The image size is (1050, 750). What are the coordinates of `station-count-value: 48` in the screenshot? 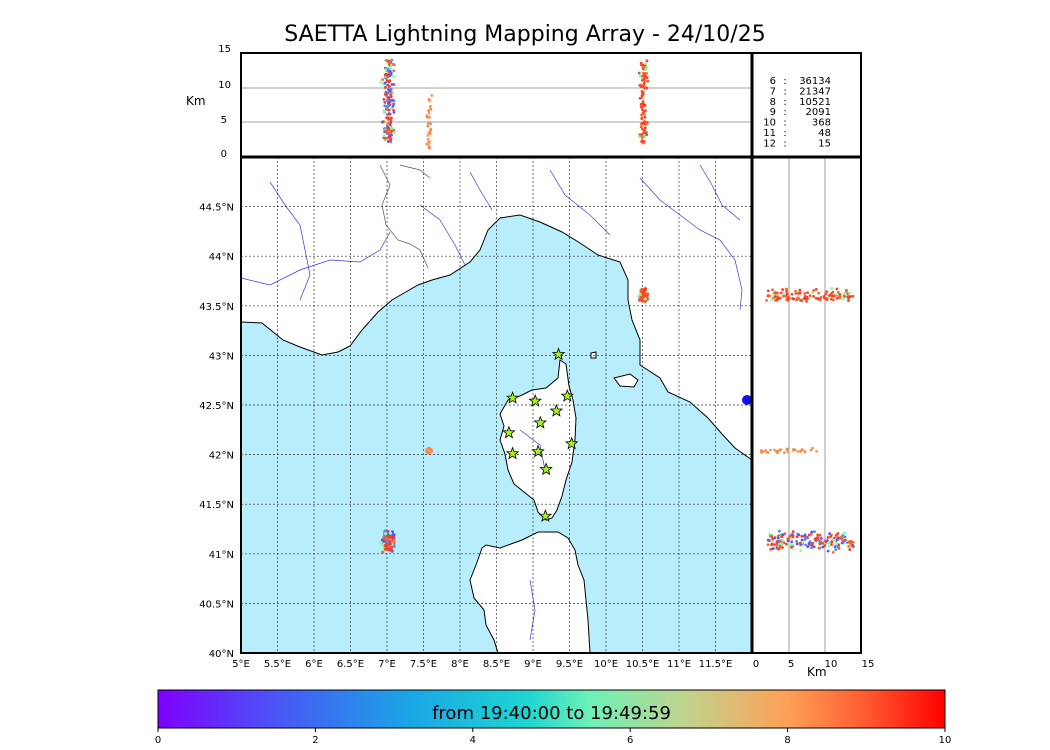 It's located at (824, 133).